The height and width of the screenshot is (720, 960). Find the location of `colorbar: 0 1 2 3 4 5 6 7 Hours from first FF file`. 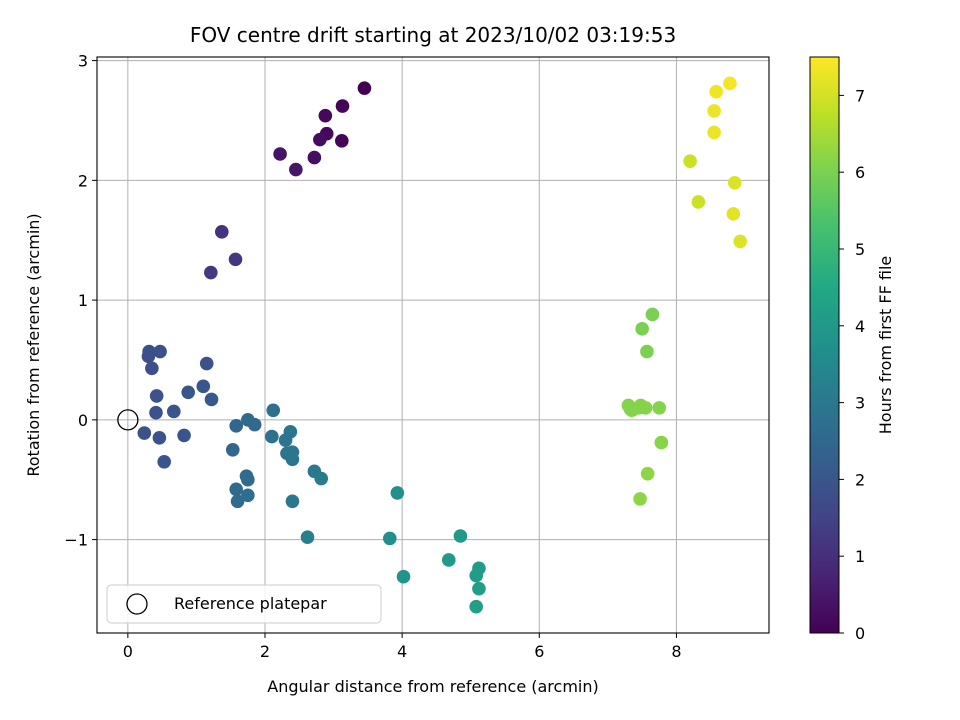

colorbar: 0 1 2 3 4 5 6 7 Hours from first FF file is located at coordinates (852, 349).